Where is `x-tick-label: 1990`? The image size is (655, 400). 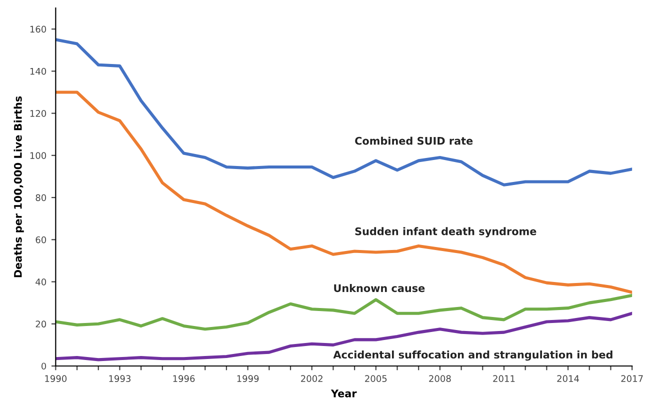
x-tick-label: 1990 is located at coordinates (56, 378).